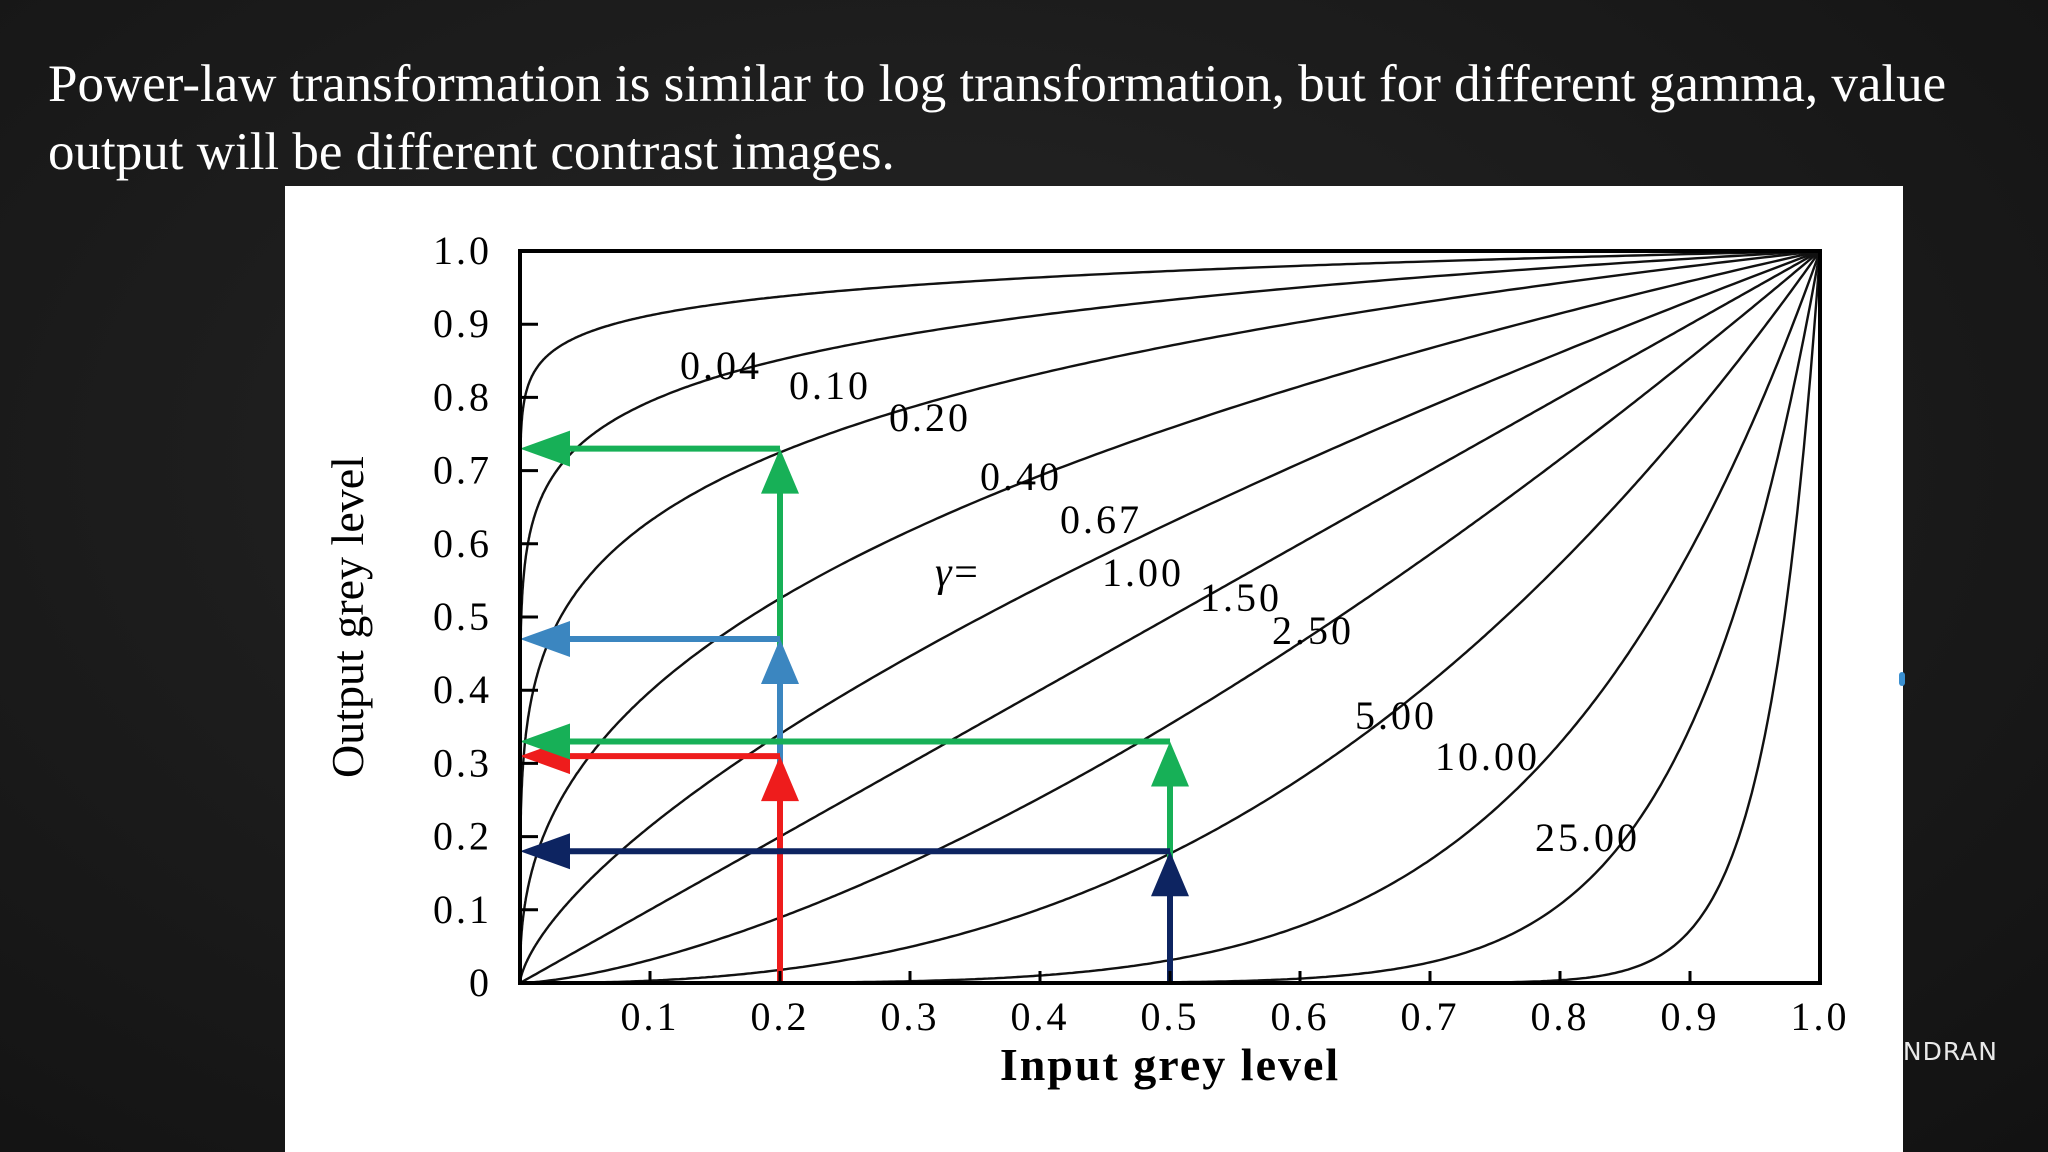 The width and height of the screenshot is (2048, 1152). I want to click on y-tick-label: 0.8, so click(462, 396).